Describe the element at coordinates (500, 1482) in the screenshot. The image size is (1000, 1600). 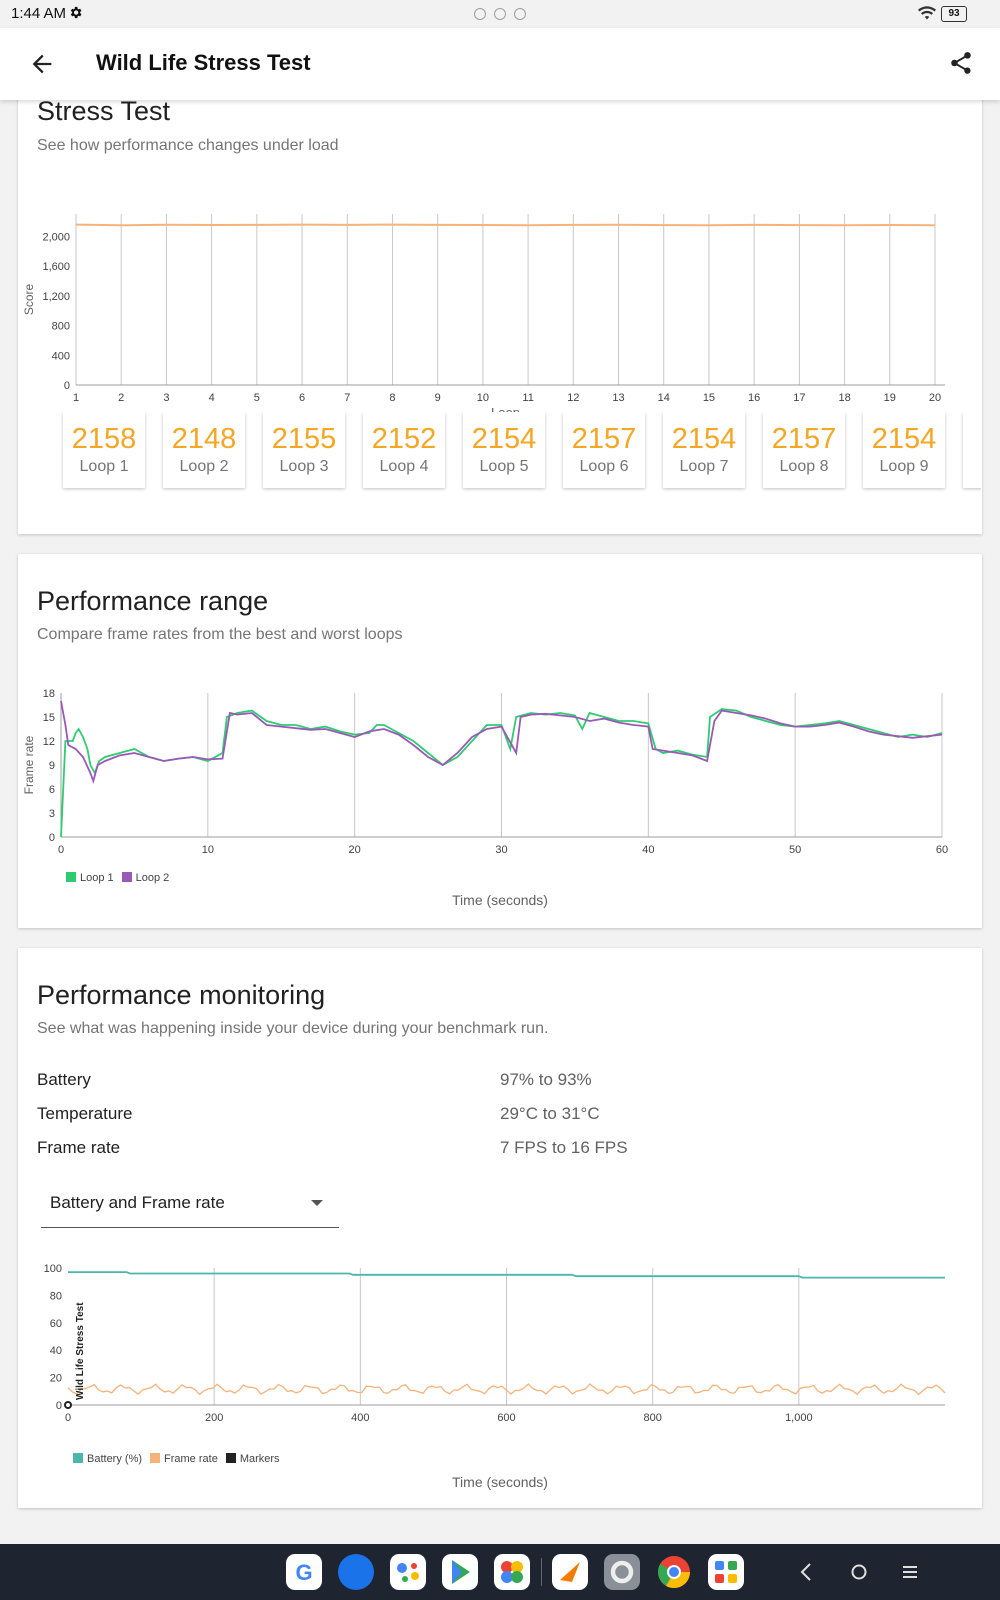
I see `monitoring-xlabel: Time (seconds)` at that location.